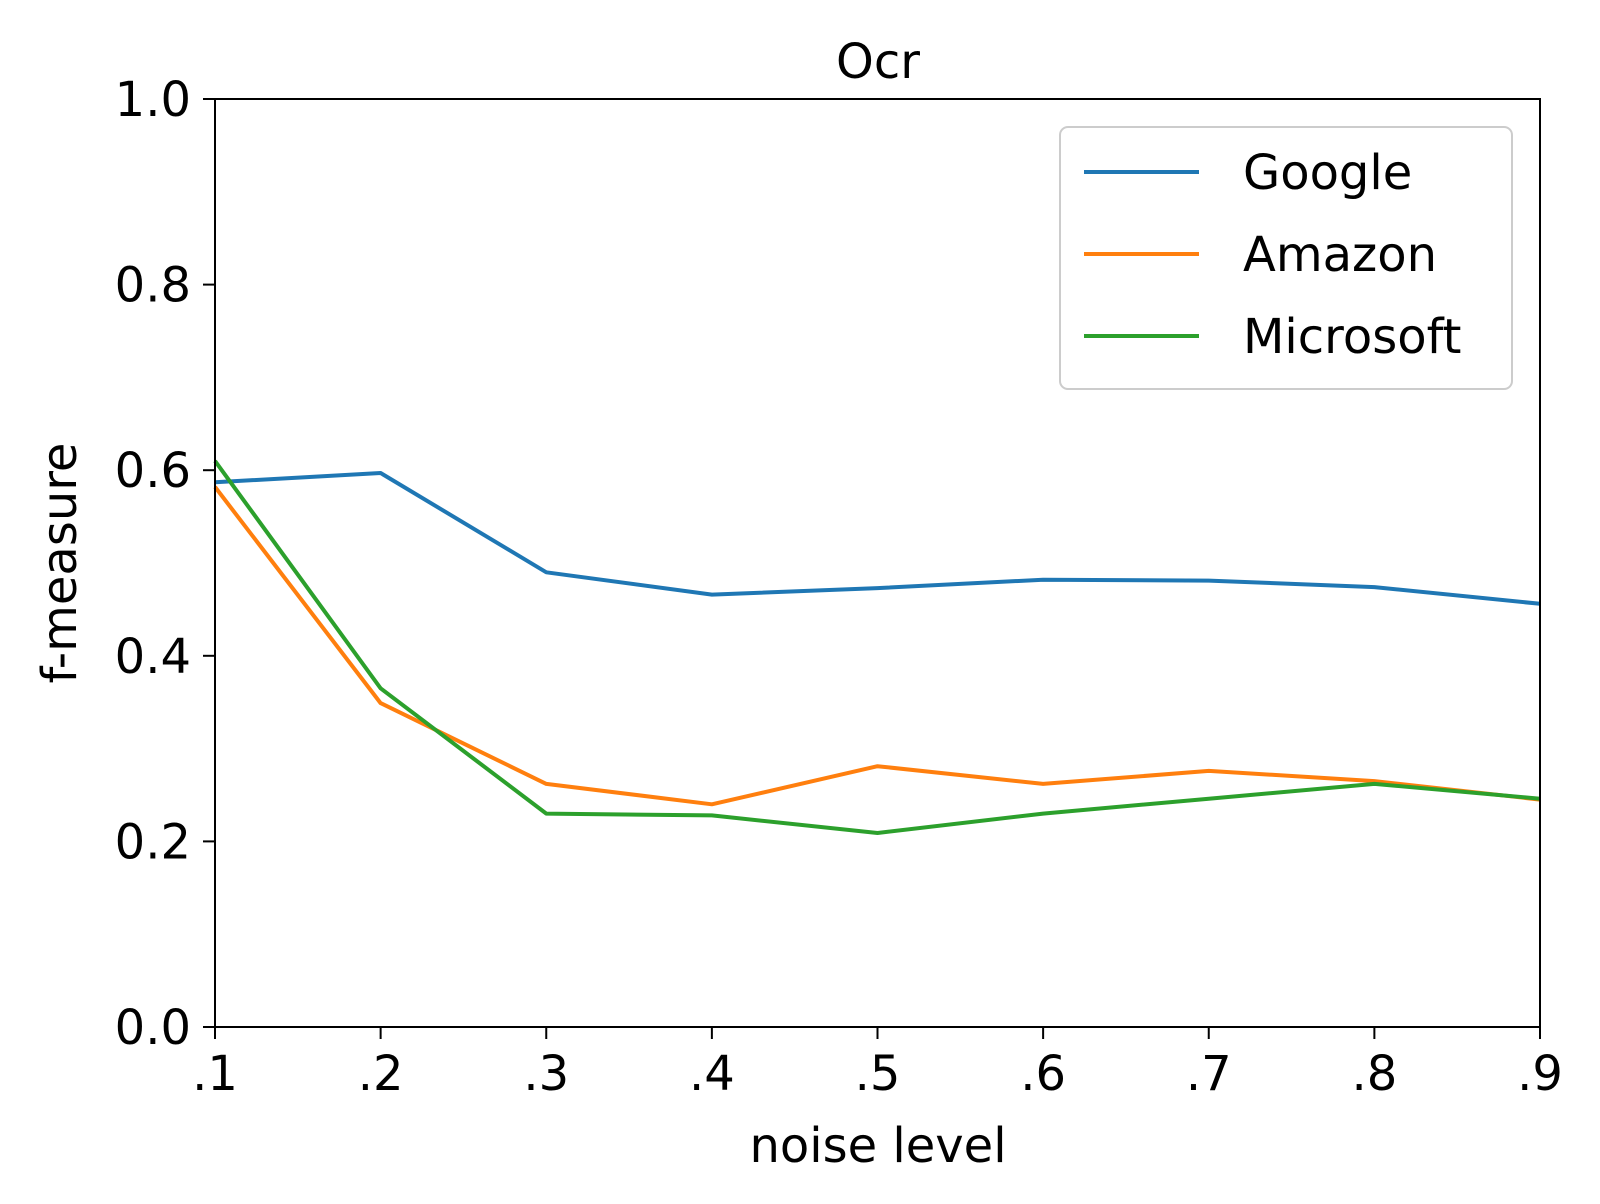  What do you see at coordinates (878, 62) in the screenshot?
I see `chart-title: Ocr` at bounding box center [878, 62].